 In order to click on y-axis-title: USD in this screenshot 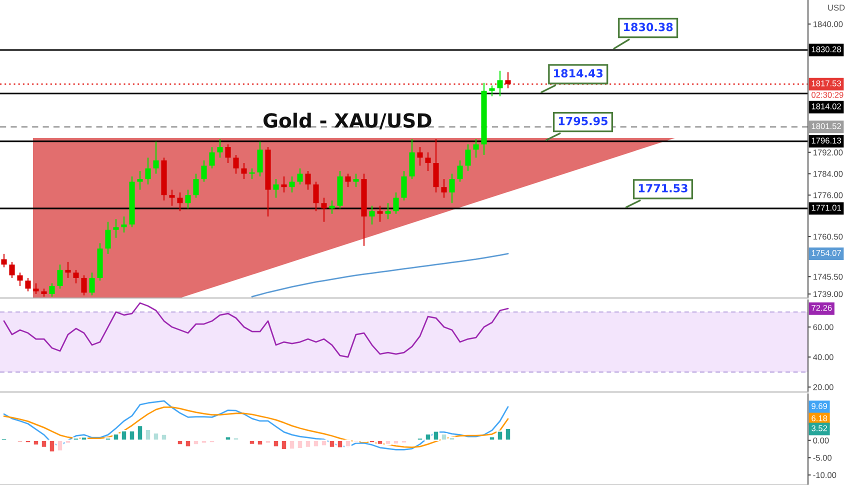, I will do `click(836, 7)`.